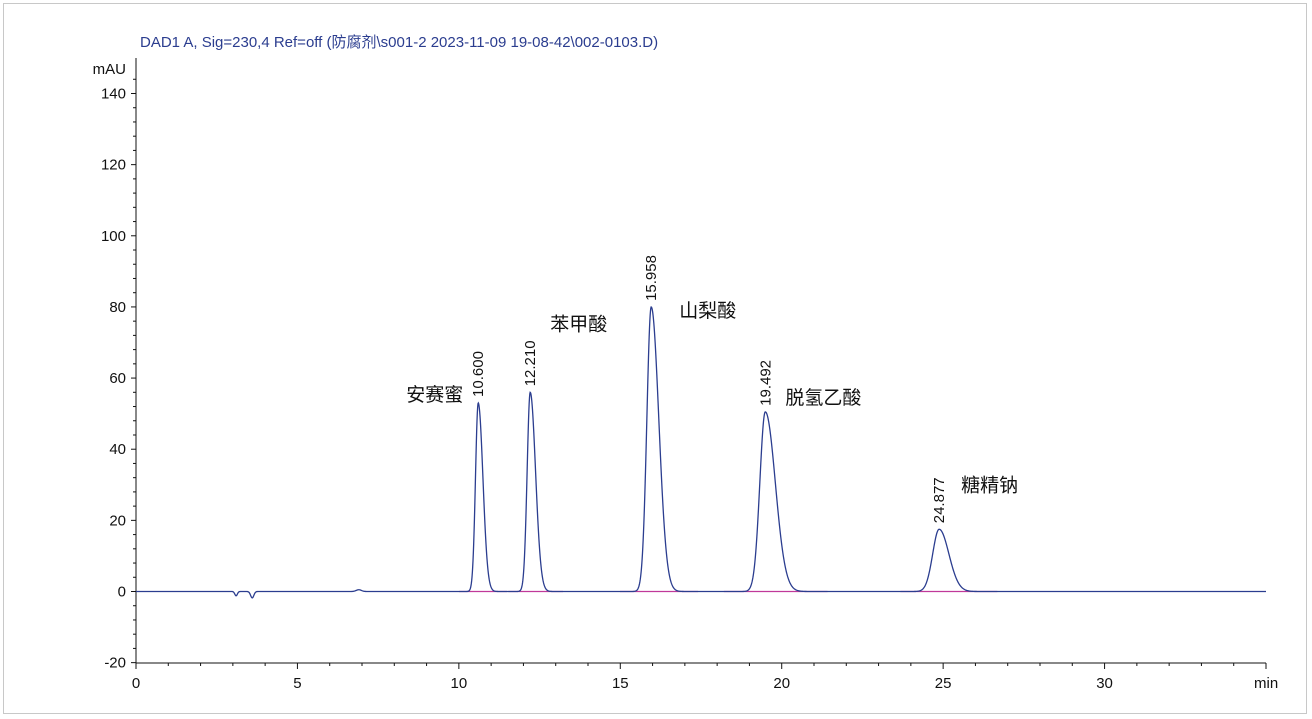  What do you see at coordinates (117, 449) in the screenshot?
I see `y-tick-label: 40` at bounding box center [117, 449].